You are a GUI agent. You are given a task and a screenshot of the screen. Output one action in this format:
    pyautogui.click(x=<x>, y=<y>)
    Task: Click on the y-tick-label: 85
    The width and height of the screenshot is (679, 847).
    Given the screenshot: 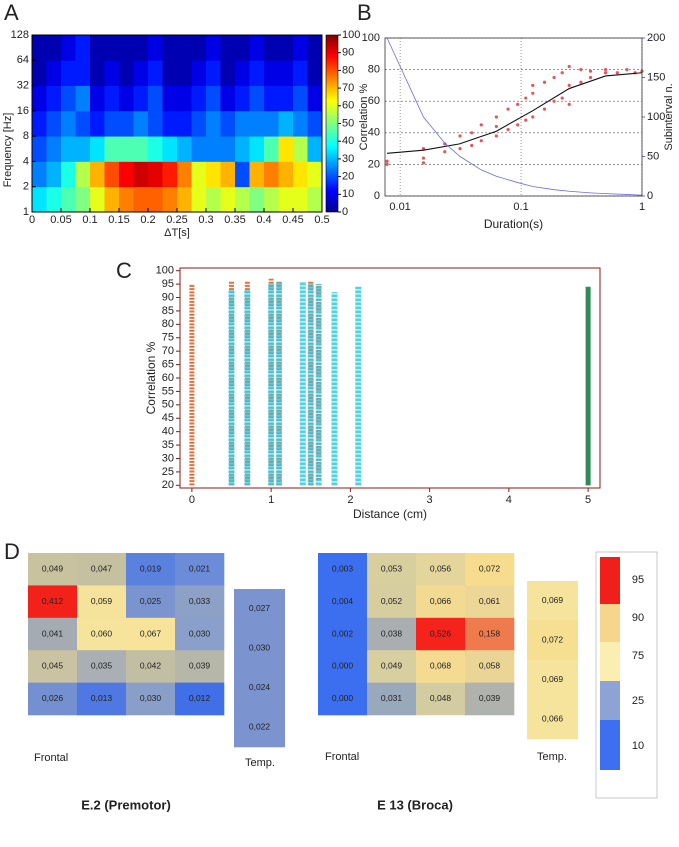 What is the action you would take?
    pyautogui.click(x=168, y=311)
    